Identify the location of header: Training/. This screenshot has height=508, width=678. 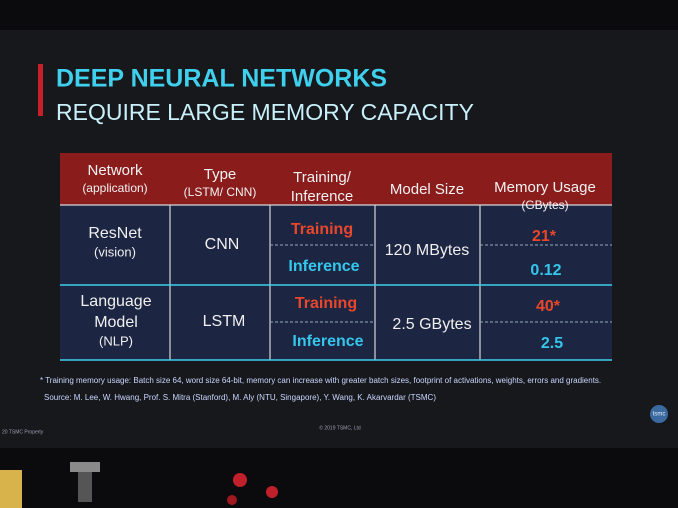
(322, 177).